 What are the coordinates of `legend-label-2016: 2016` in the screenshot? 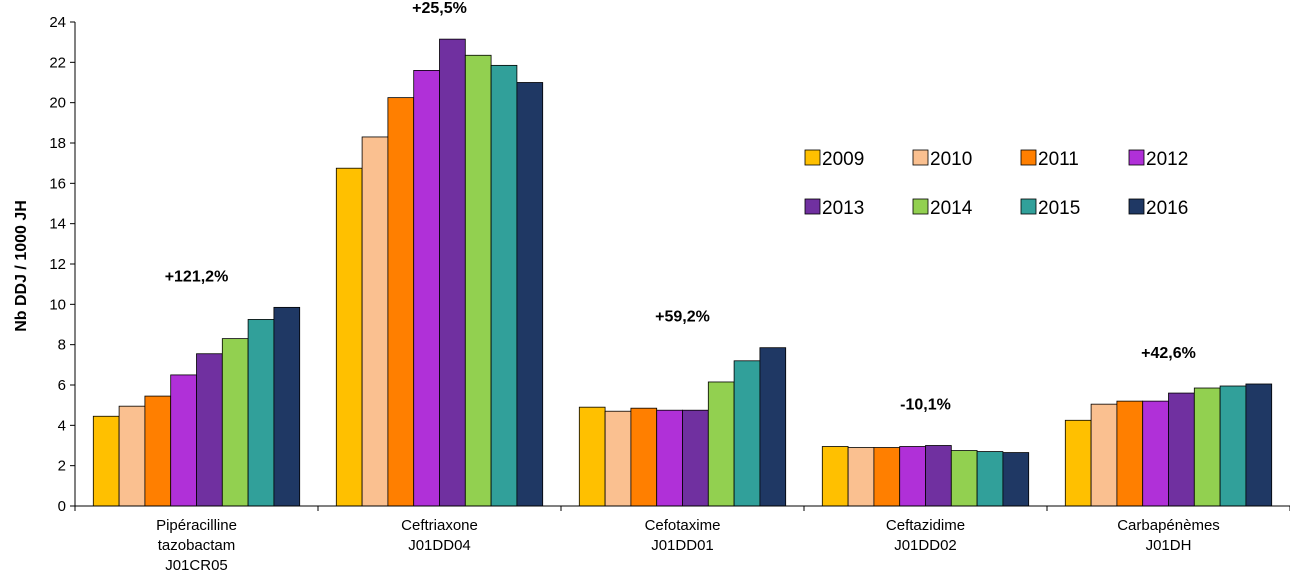 It's located at (1167, 208).